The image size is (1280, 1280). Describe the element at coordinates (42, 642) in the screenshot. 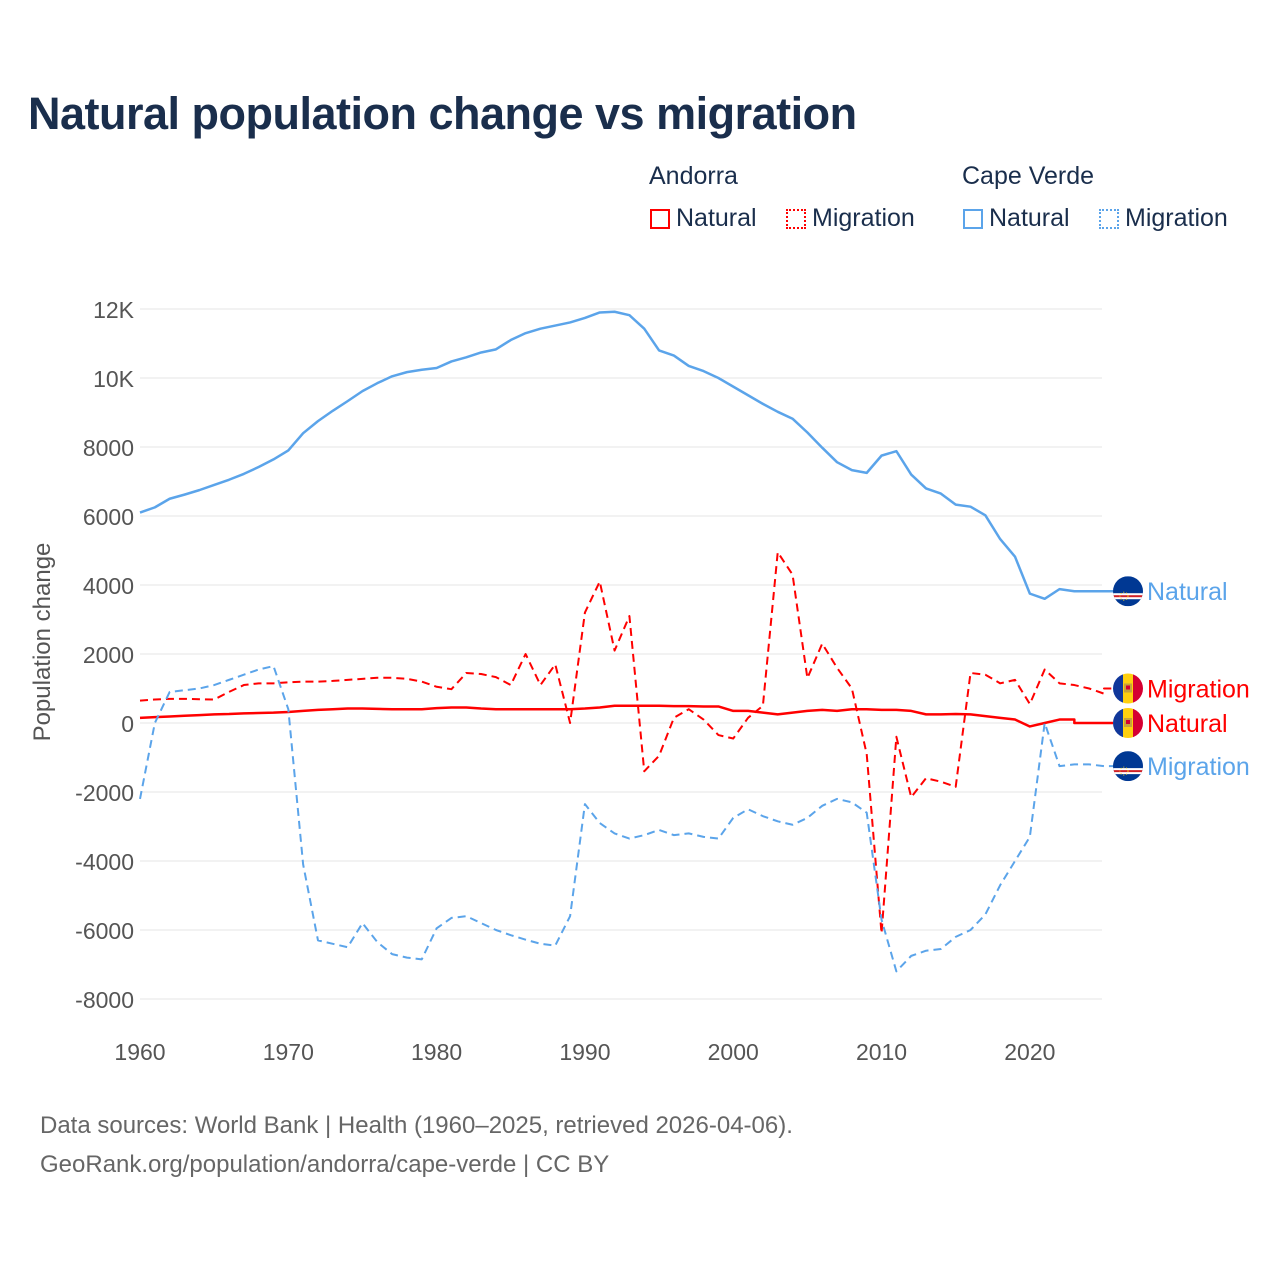

I see `y-axis-label: Population change` at that location.